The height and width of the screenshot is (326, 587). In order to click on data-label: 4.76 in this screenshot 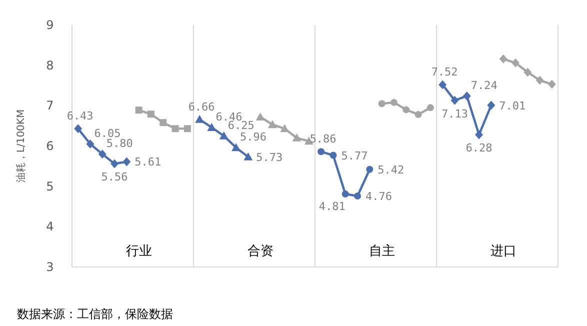, I will do `click(379, 197)`.